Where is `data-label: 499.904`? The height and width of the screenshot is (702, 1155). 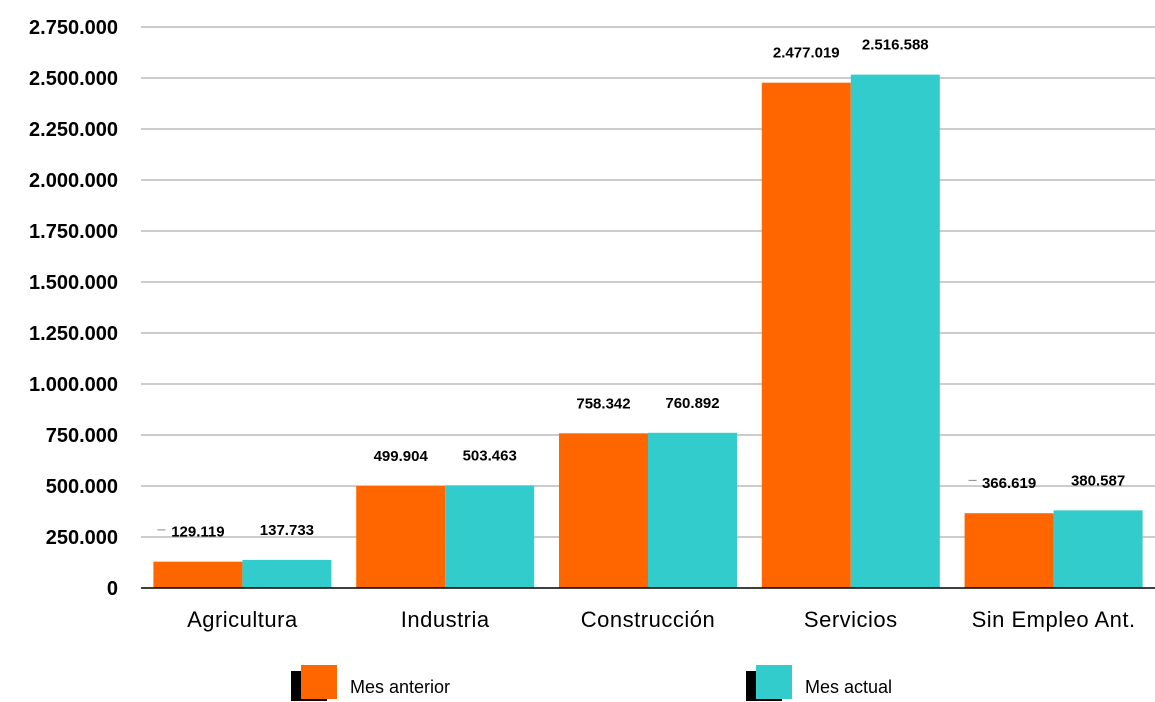 data-label: 499.904 is located at coordinates (401, 456).